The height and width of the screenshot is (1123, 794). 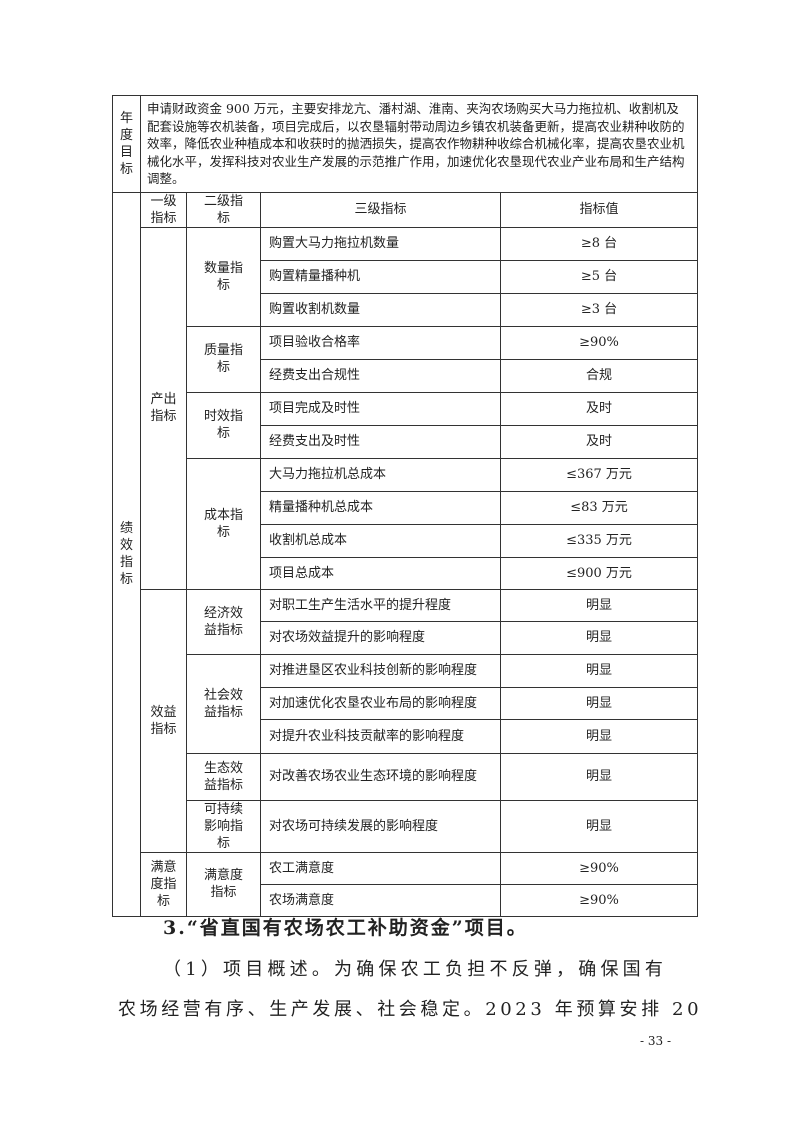 What do you see at coordinates (599, 540) in the screenshot?
I see `indicator-value: ≤335 万元` at bounding box center [599, 540].